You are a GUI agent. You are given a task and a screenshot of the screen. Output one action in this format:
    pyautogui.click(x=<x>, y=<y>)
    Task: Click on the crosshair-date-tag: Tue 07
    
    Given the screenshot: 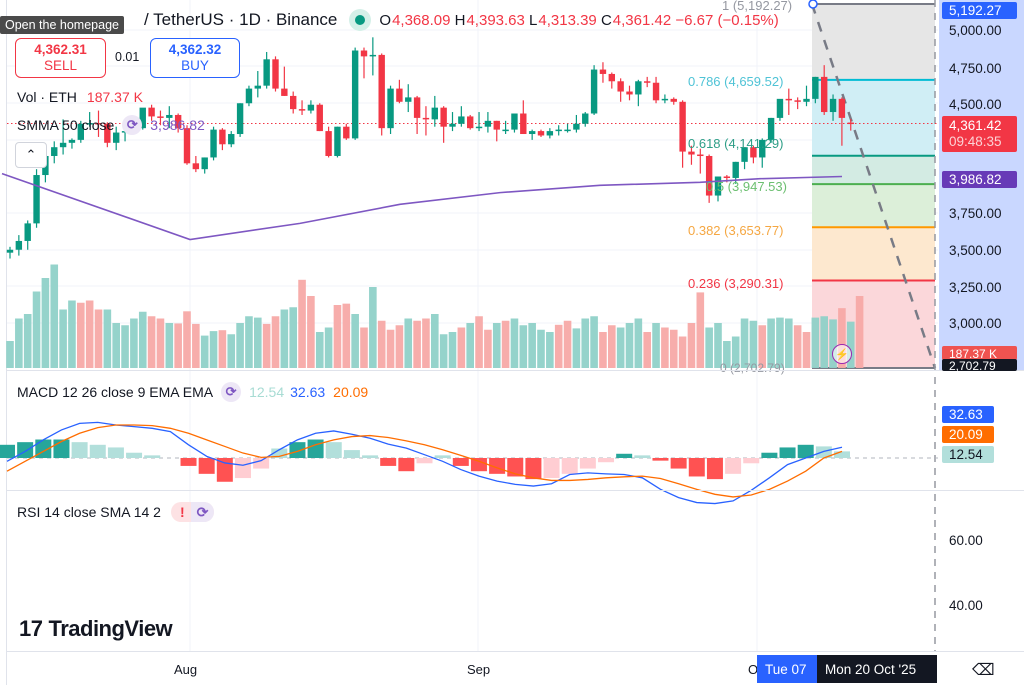 What is the action you would take?
    pyautogui.click(x=787, y=669)
    